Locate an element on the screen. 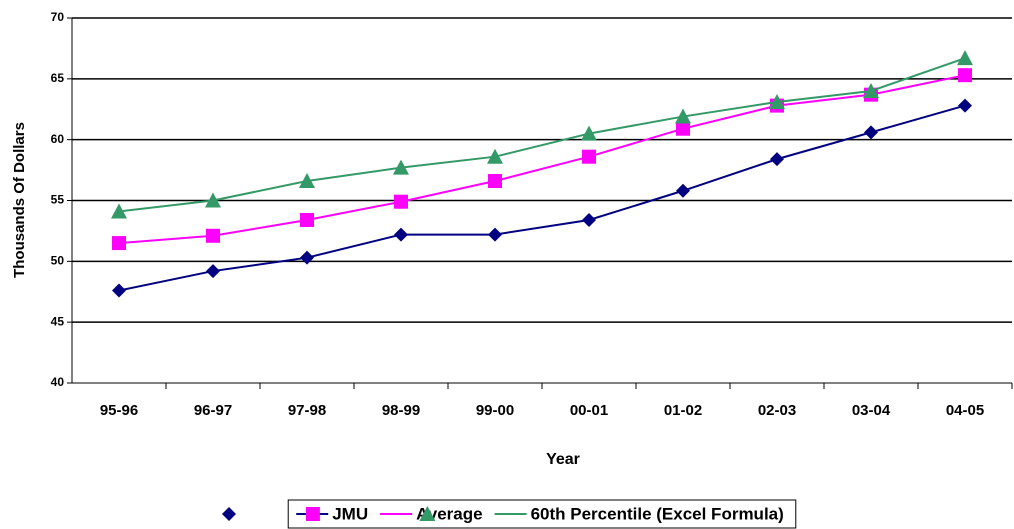 Image resolution: width=1014 pixels, height=529 pixels. y-axis-label: Thousands Of Dollars is located at coordinates (19, 200).